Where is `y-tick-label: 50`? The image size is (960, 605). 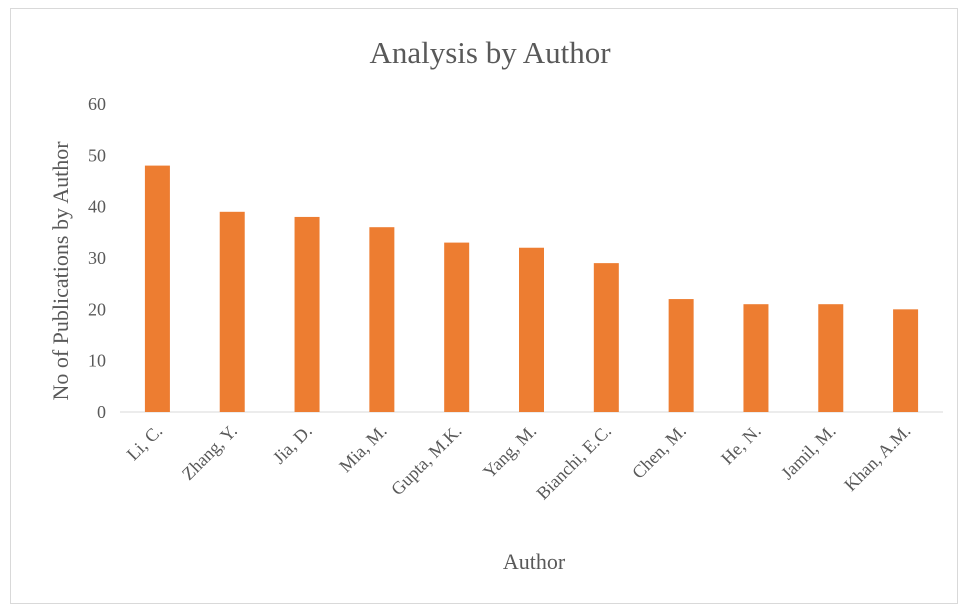
y-tick-label: 50 is located at coordinates (97, 155).